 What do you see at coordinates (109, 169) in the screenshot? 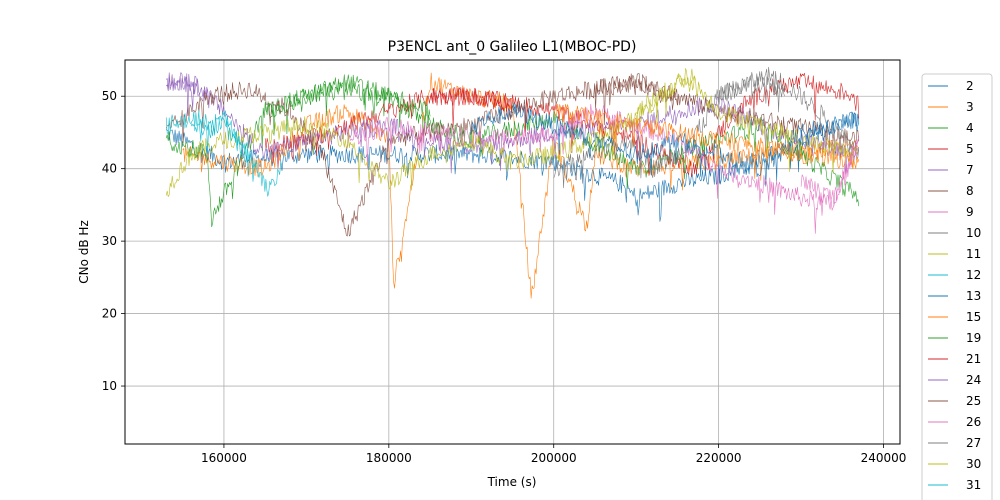
I see `y-tick-label: 40` at bounding box center [109, 169].